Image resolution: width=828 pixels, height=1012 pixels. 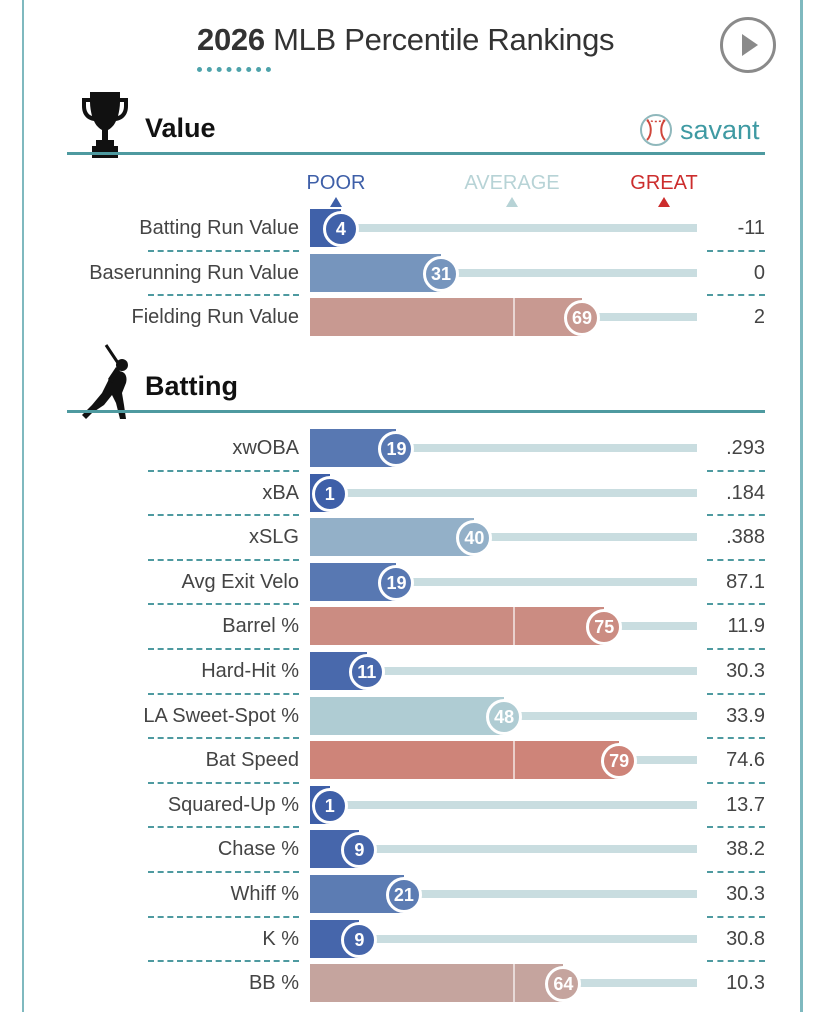 I want to click on percentile-circle: 40, so click(x=474, y=538).